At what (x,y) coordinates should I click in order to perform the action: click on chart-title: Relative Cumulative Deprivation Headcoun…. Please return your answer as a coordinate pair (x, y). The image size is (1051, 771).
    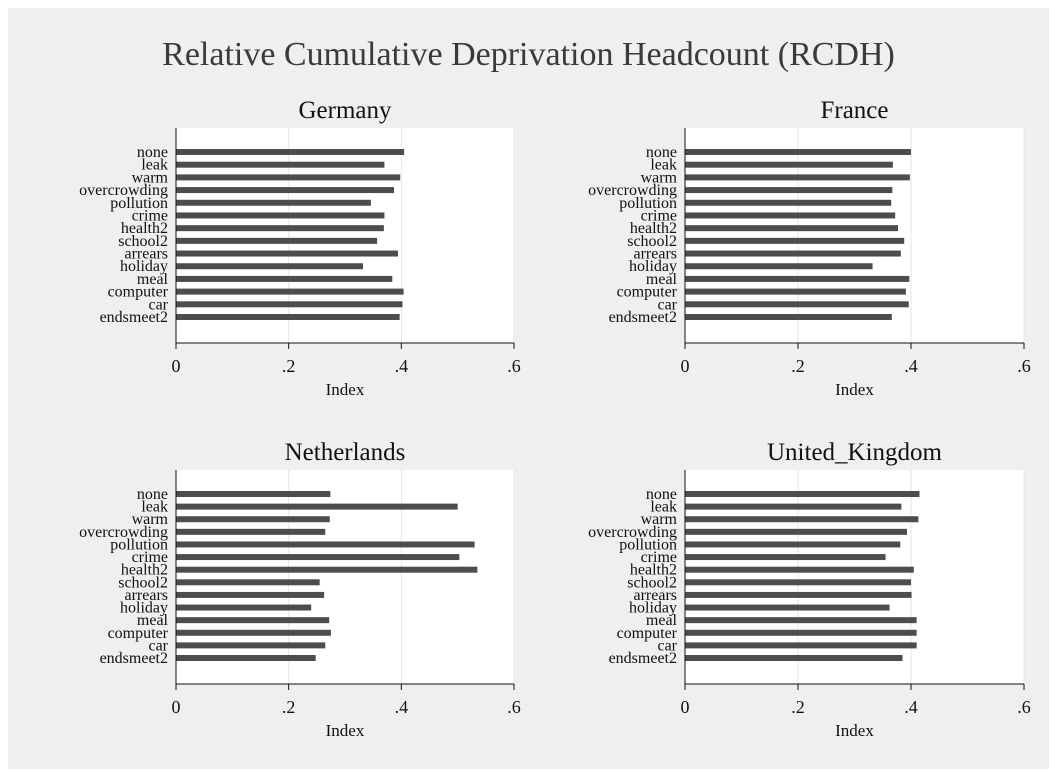
    Looking at the image, I should click on (528, 54).